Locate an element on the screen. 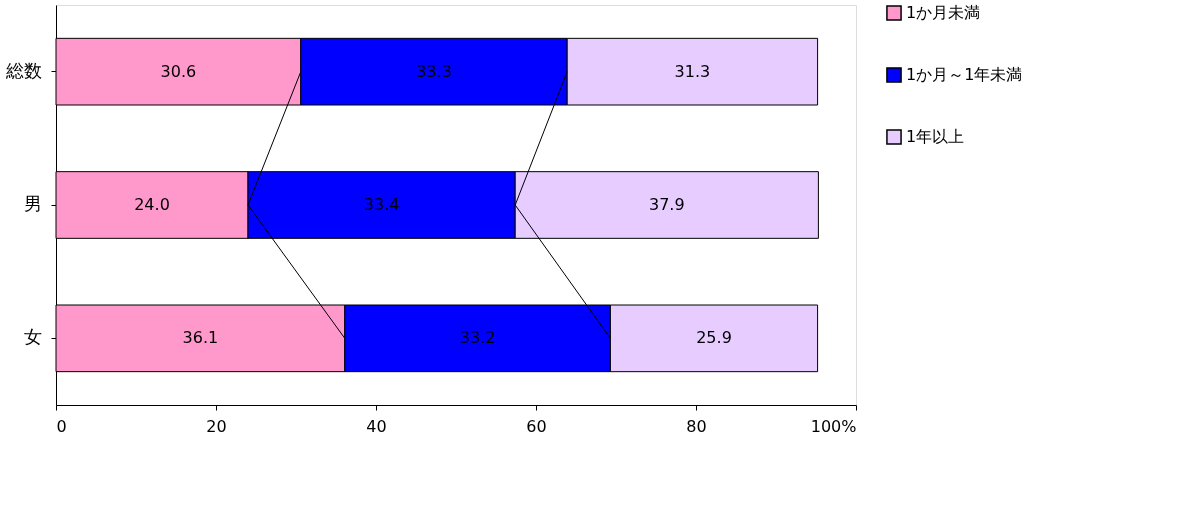  data-label: 33.2 is located at coordinates (477, 338).